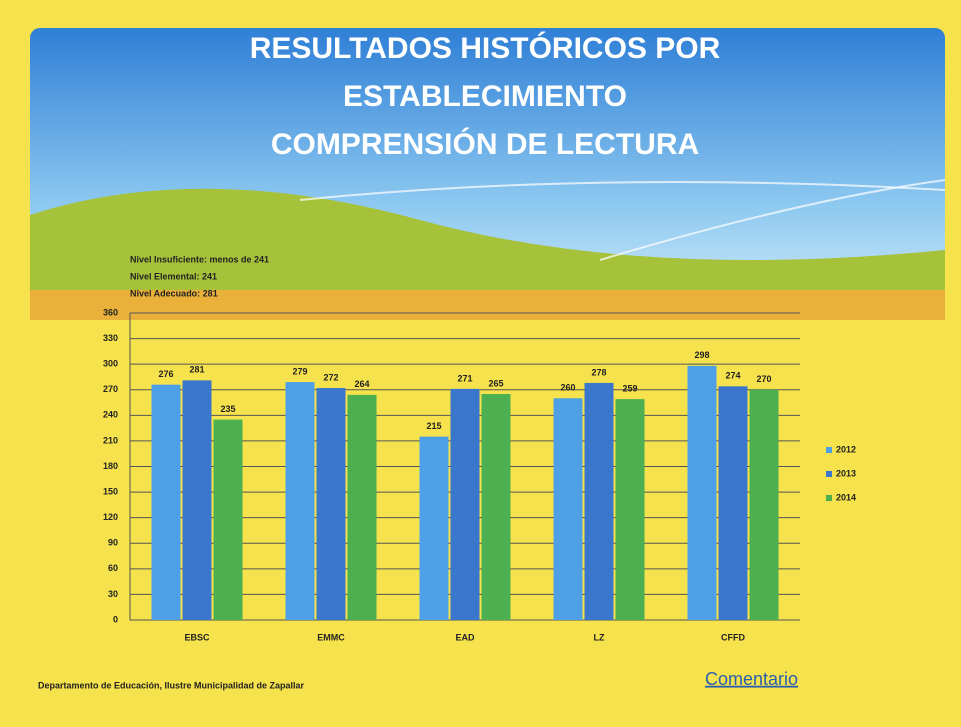 The image size is (961, 727). Describe the element at coordinates (110, 517) in the screenshot. I see `y-tick-label: 120` at that location.